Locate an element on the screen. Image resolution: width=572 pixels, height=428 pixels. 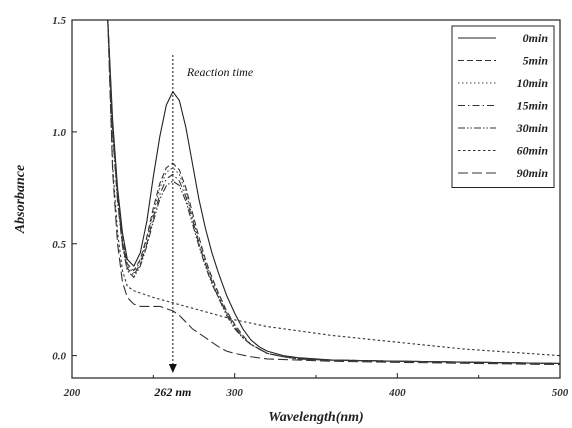
legend-label-5min: 5min is located at coordinates (536, 61).